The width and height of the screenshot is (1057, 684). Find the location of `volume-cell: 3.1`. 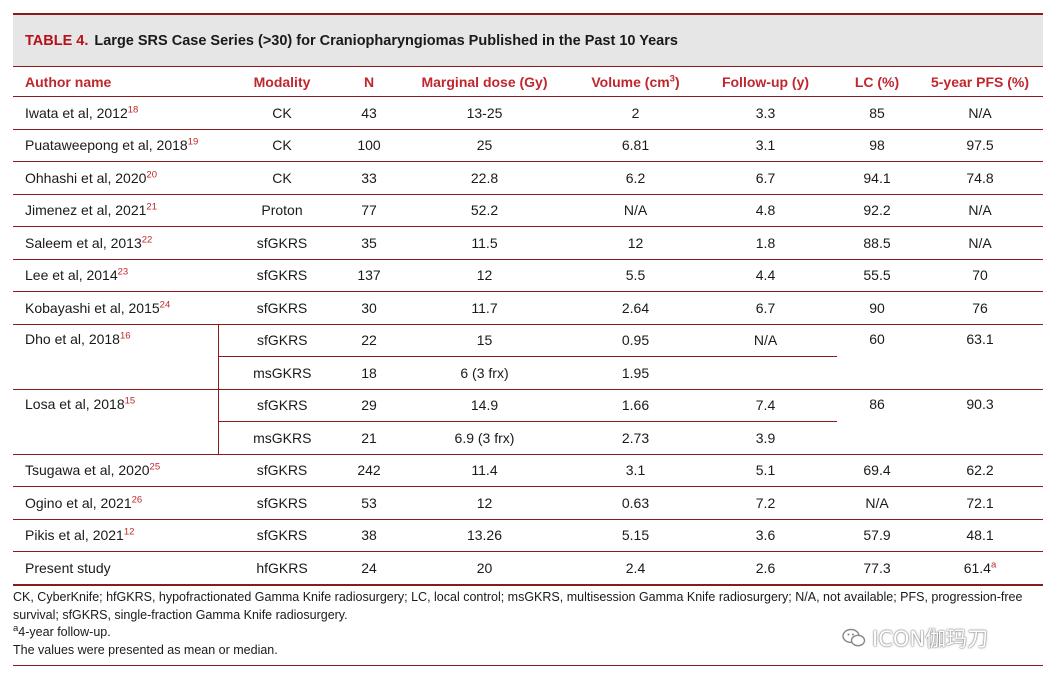

volume-cell: 3.1 is located at coordinates (635, 470).